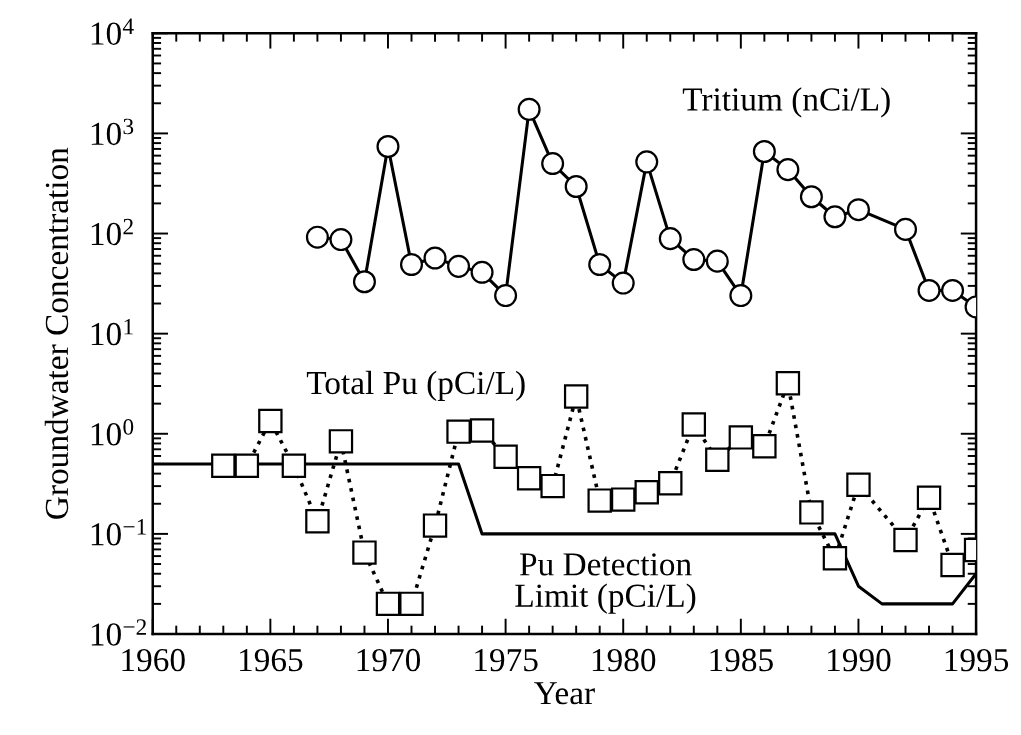  I want to click on x-tick-label: 1970, so click(389, 660).